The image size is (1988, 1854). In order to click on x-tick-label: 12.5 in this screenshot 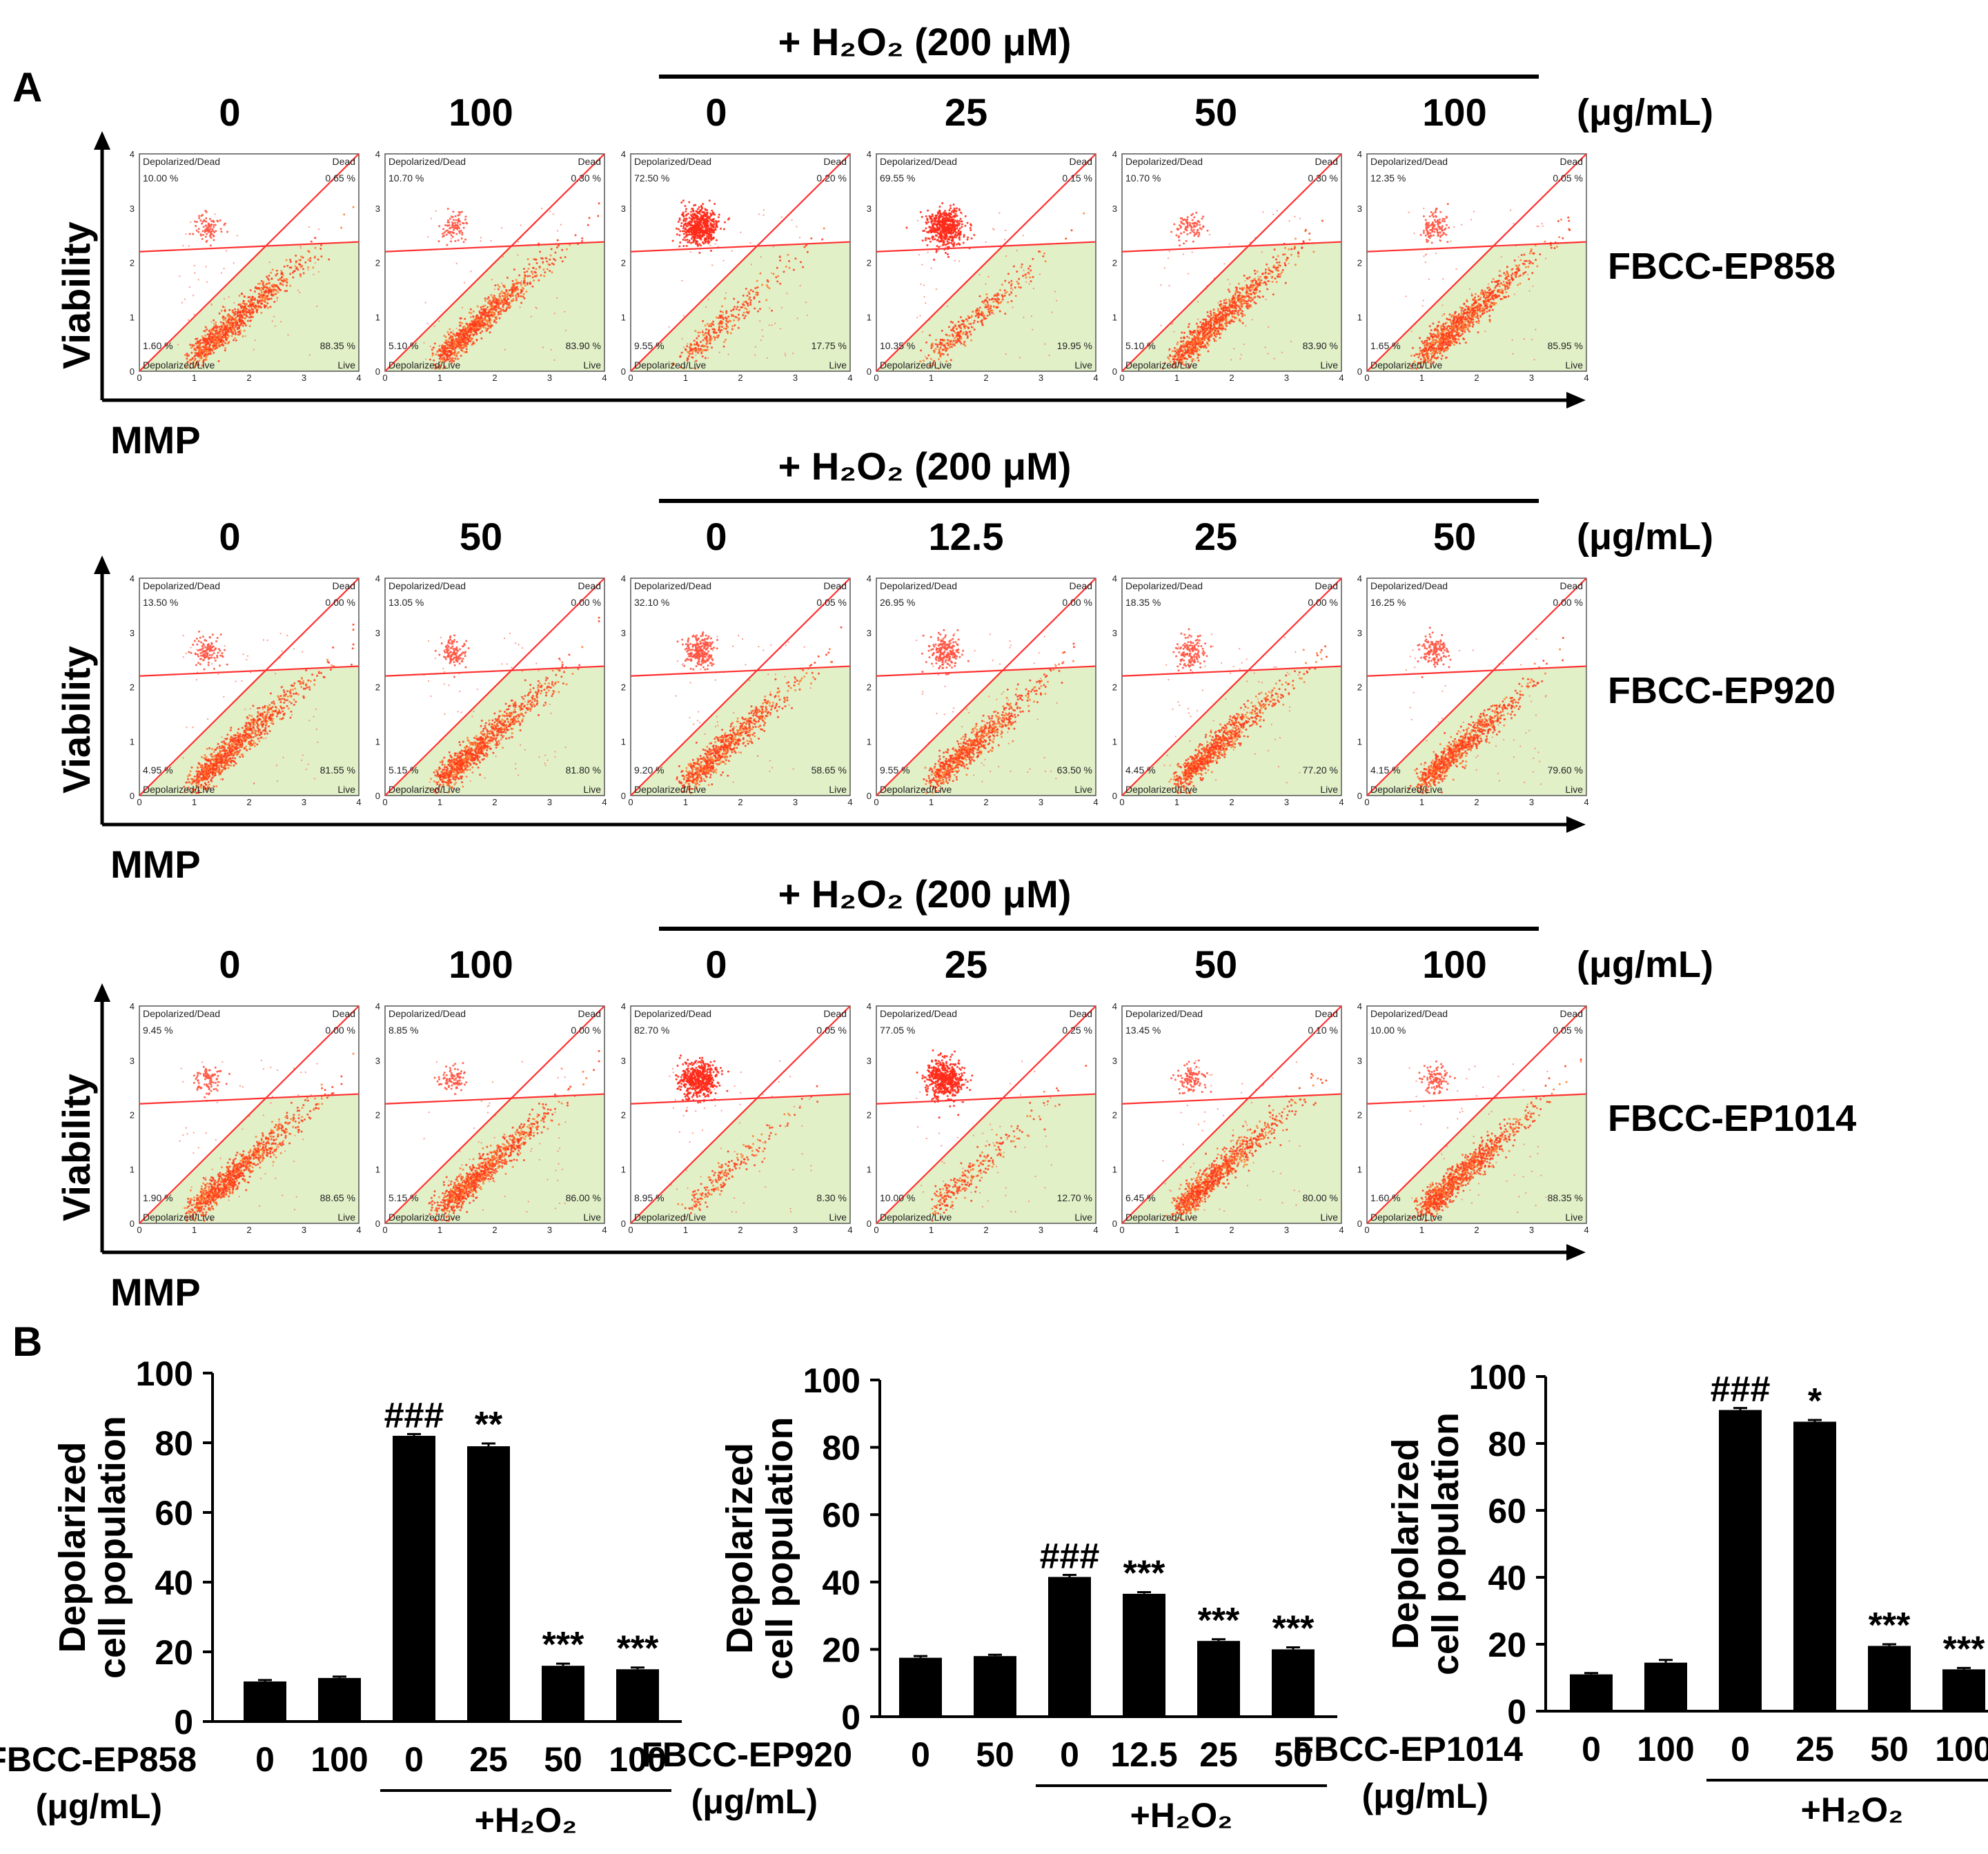, I will do `click(1143, 1754)`.